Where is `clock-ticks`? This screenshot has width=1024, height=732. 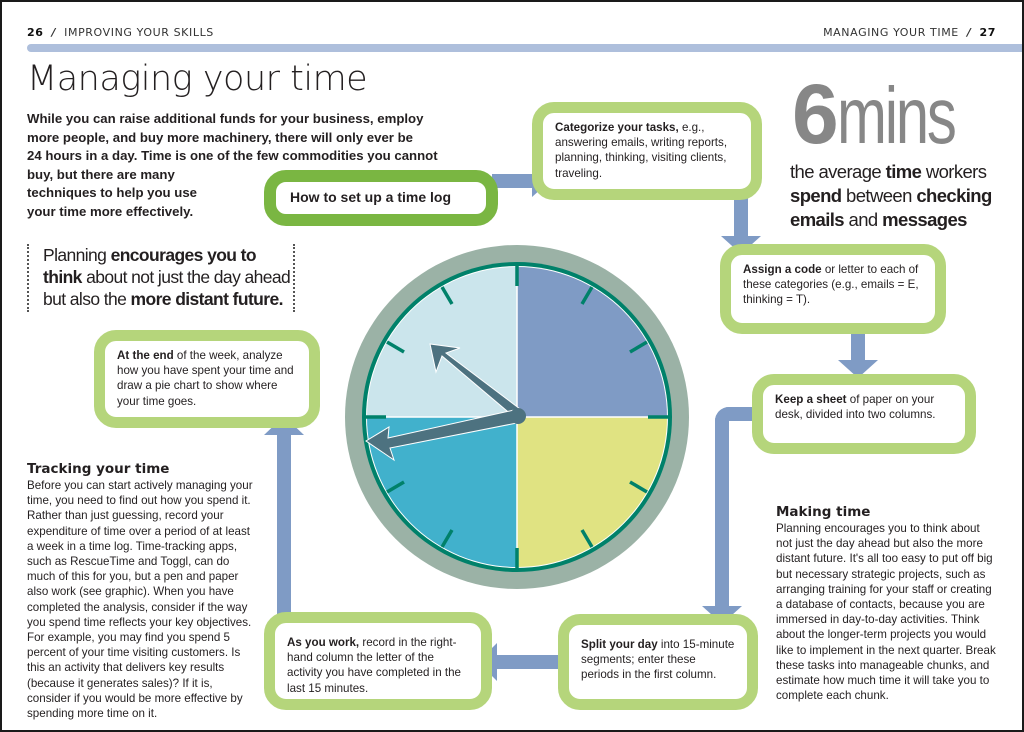 clock-ticks is located at coordinates (517, 417).